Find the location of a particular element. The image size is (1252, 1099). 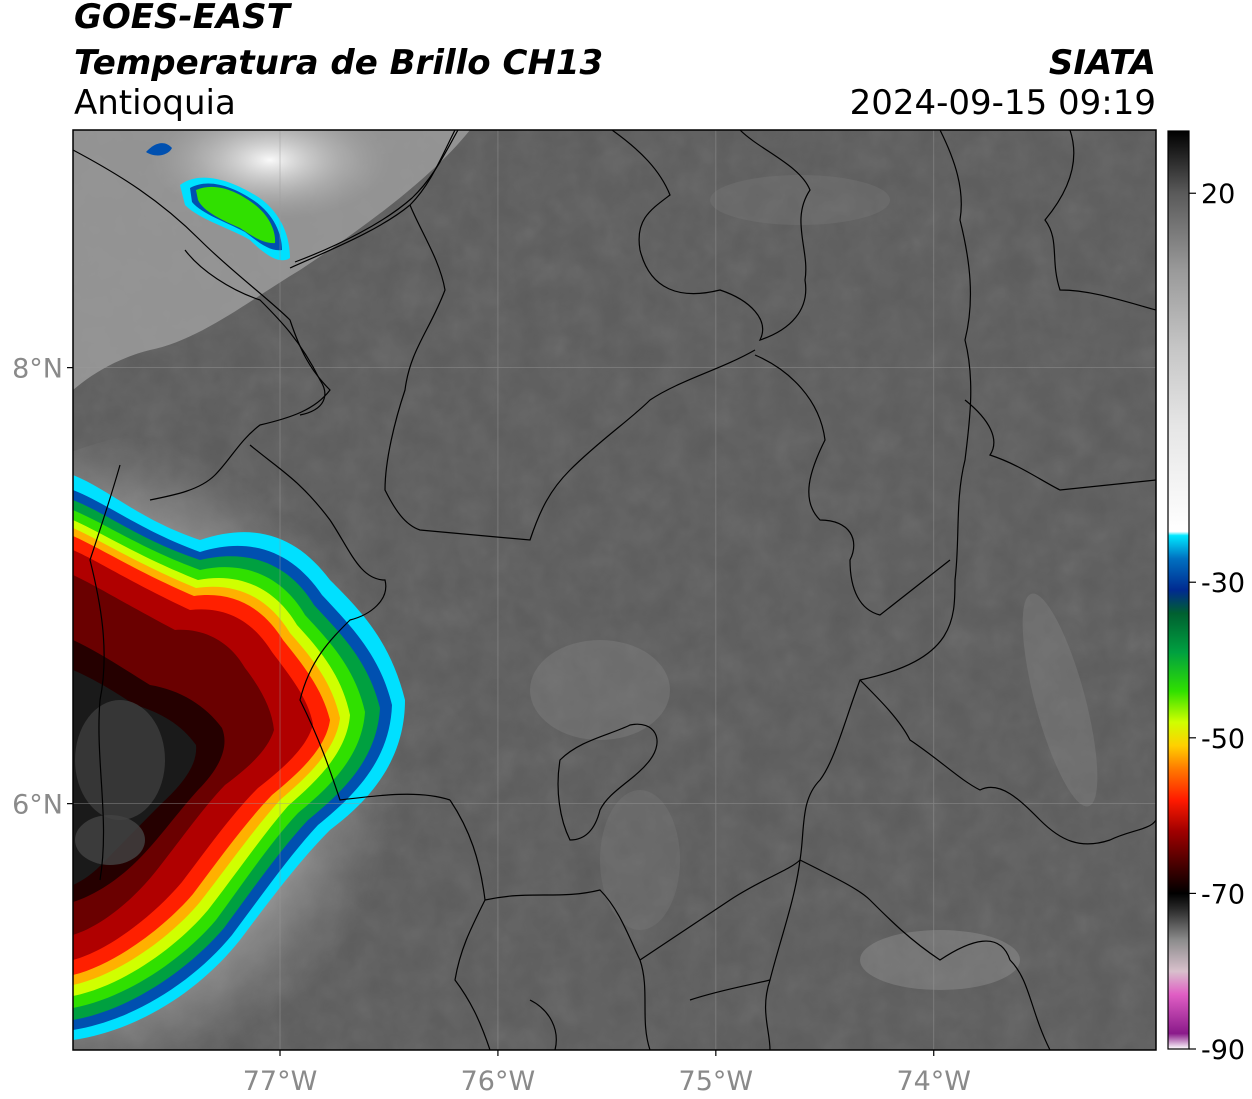

temperature-colorbar: 20 -30 -50 -70 -90 is located at coordinates (1206, 598).